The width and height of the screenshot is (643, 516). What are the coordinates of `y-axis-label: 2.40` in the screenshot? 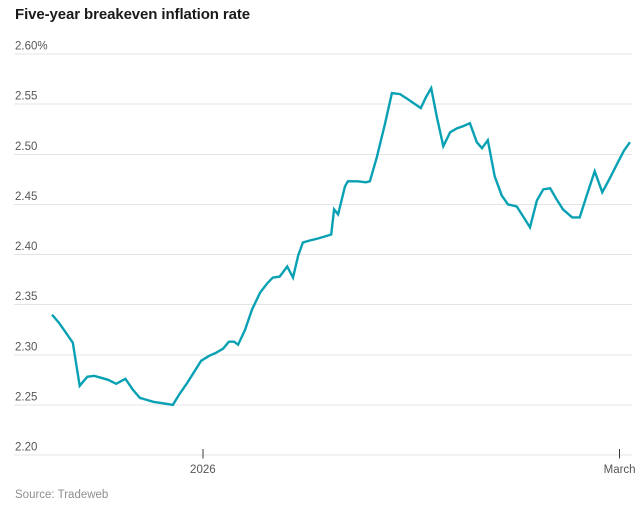 It's located at (26, 247).